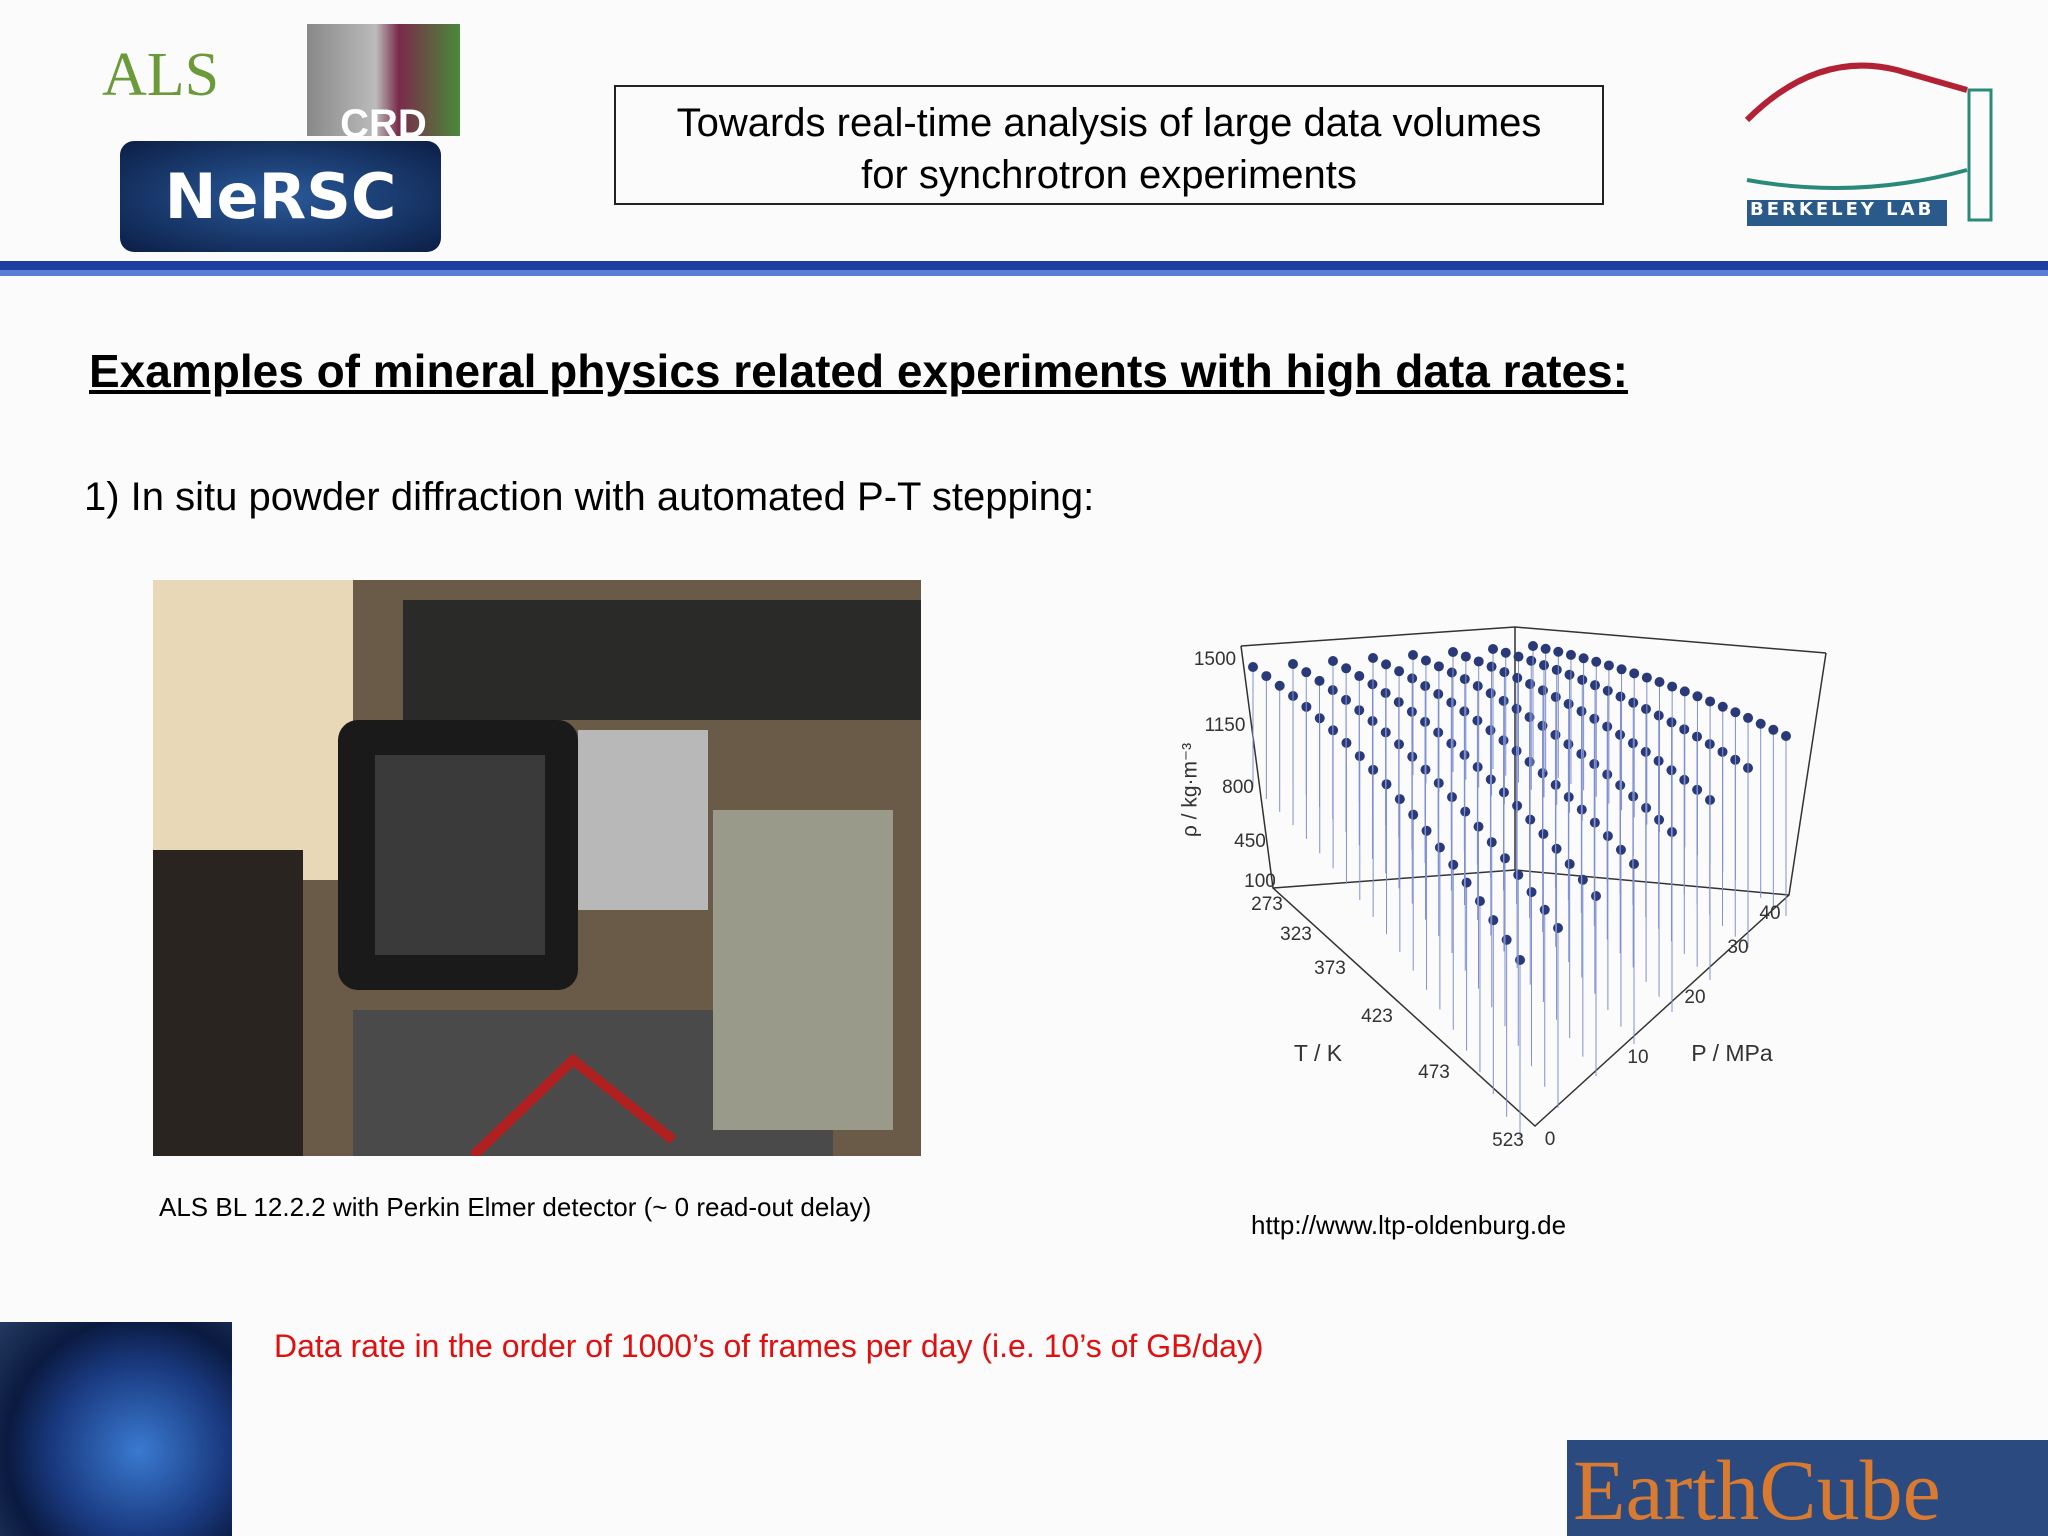  I want to click on als-logo: ALS, so click(161, 75).